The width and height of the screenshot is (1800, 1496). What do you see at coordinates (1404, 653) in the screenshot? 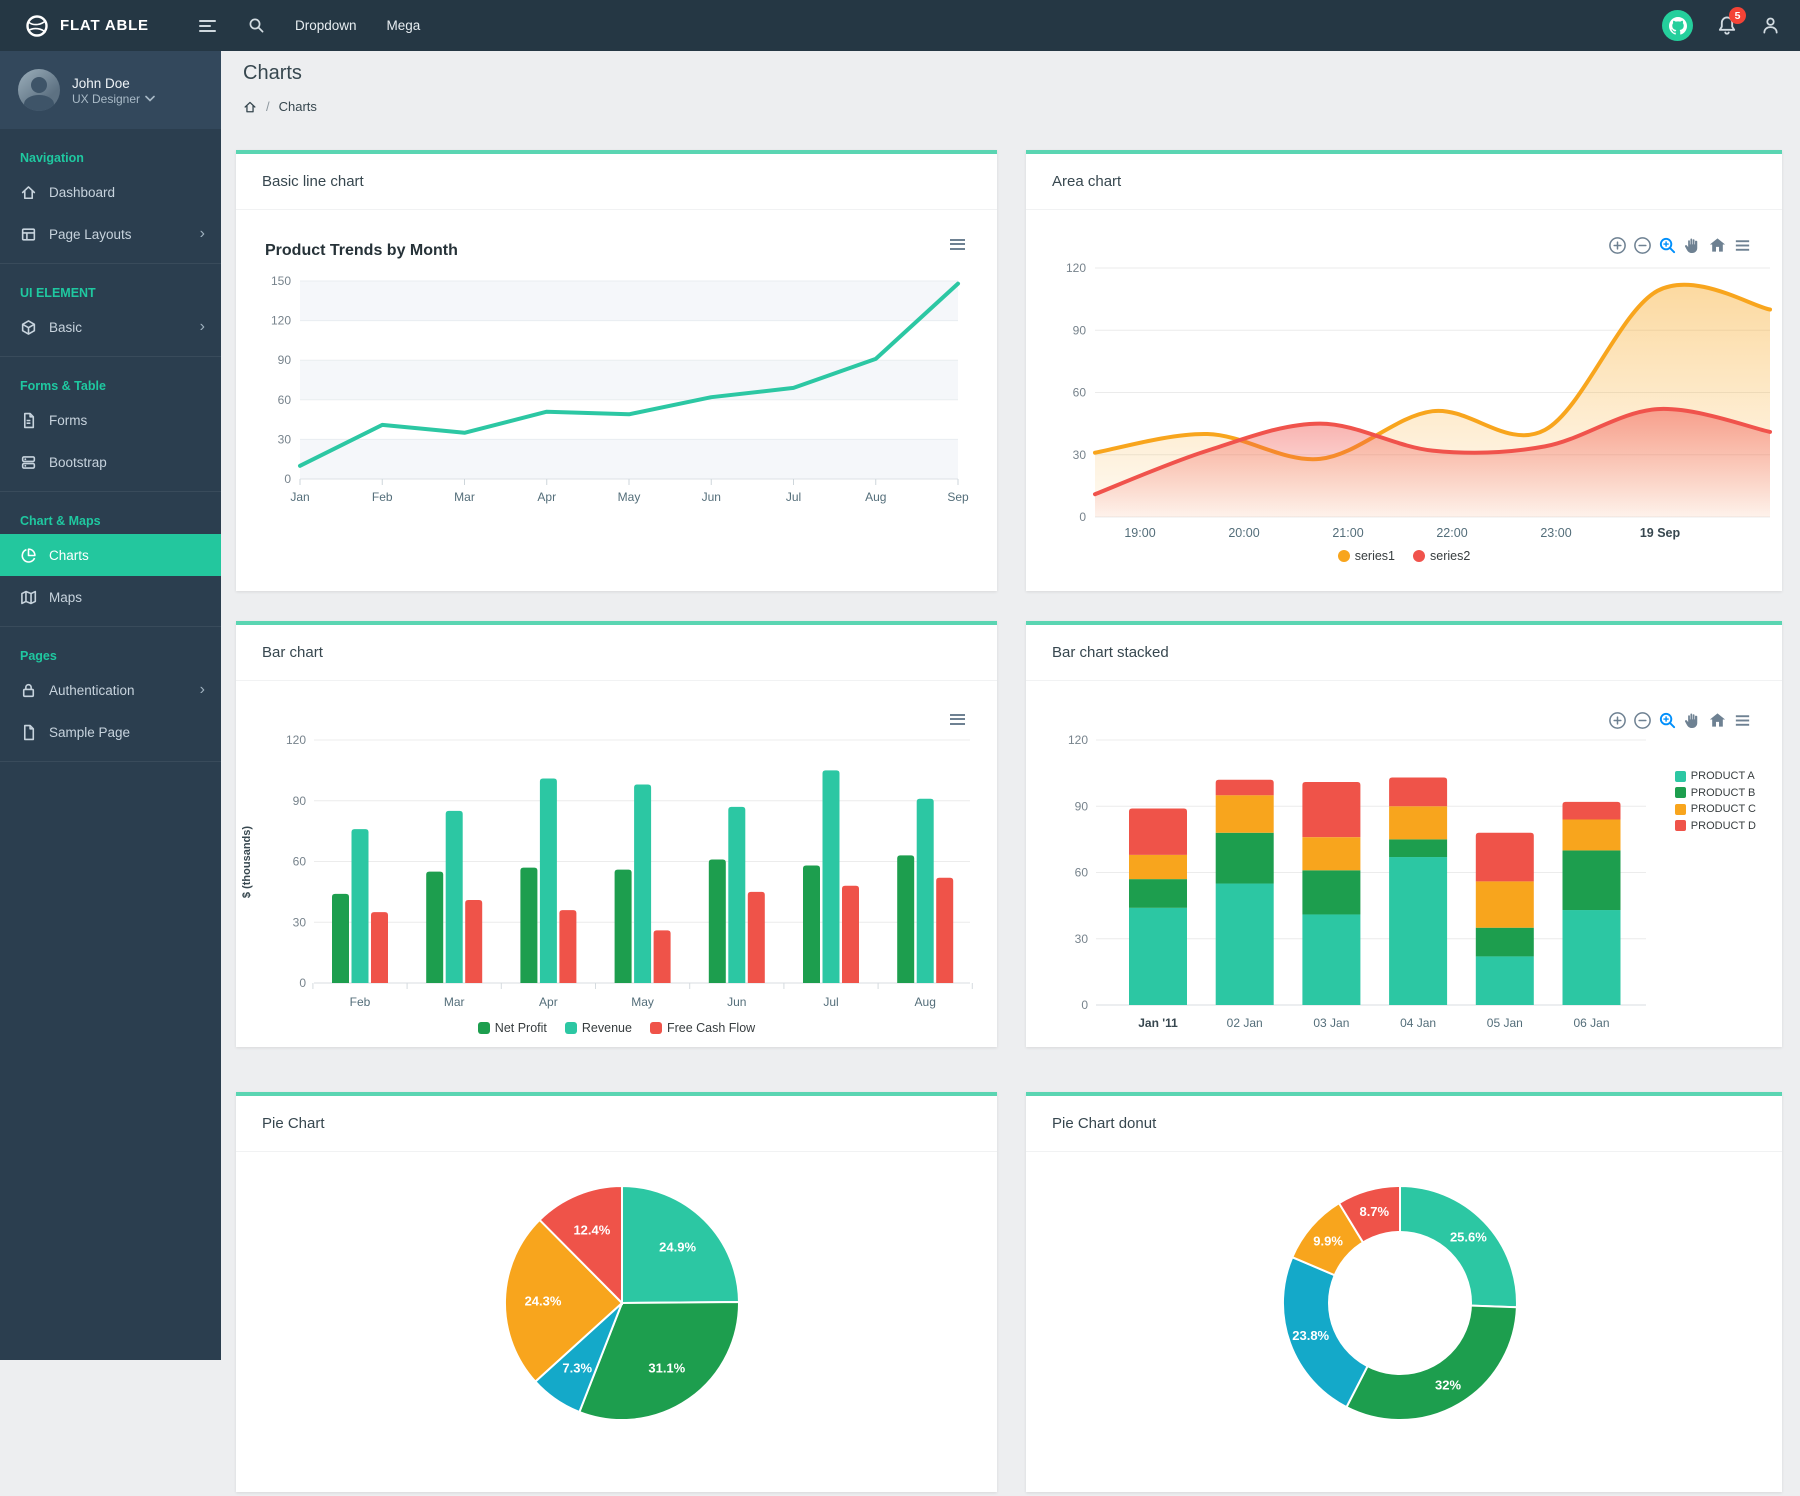
I see `card-title: Bar chart stacked` at bounding box center [1404, 653].